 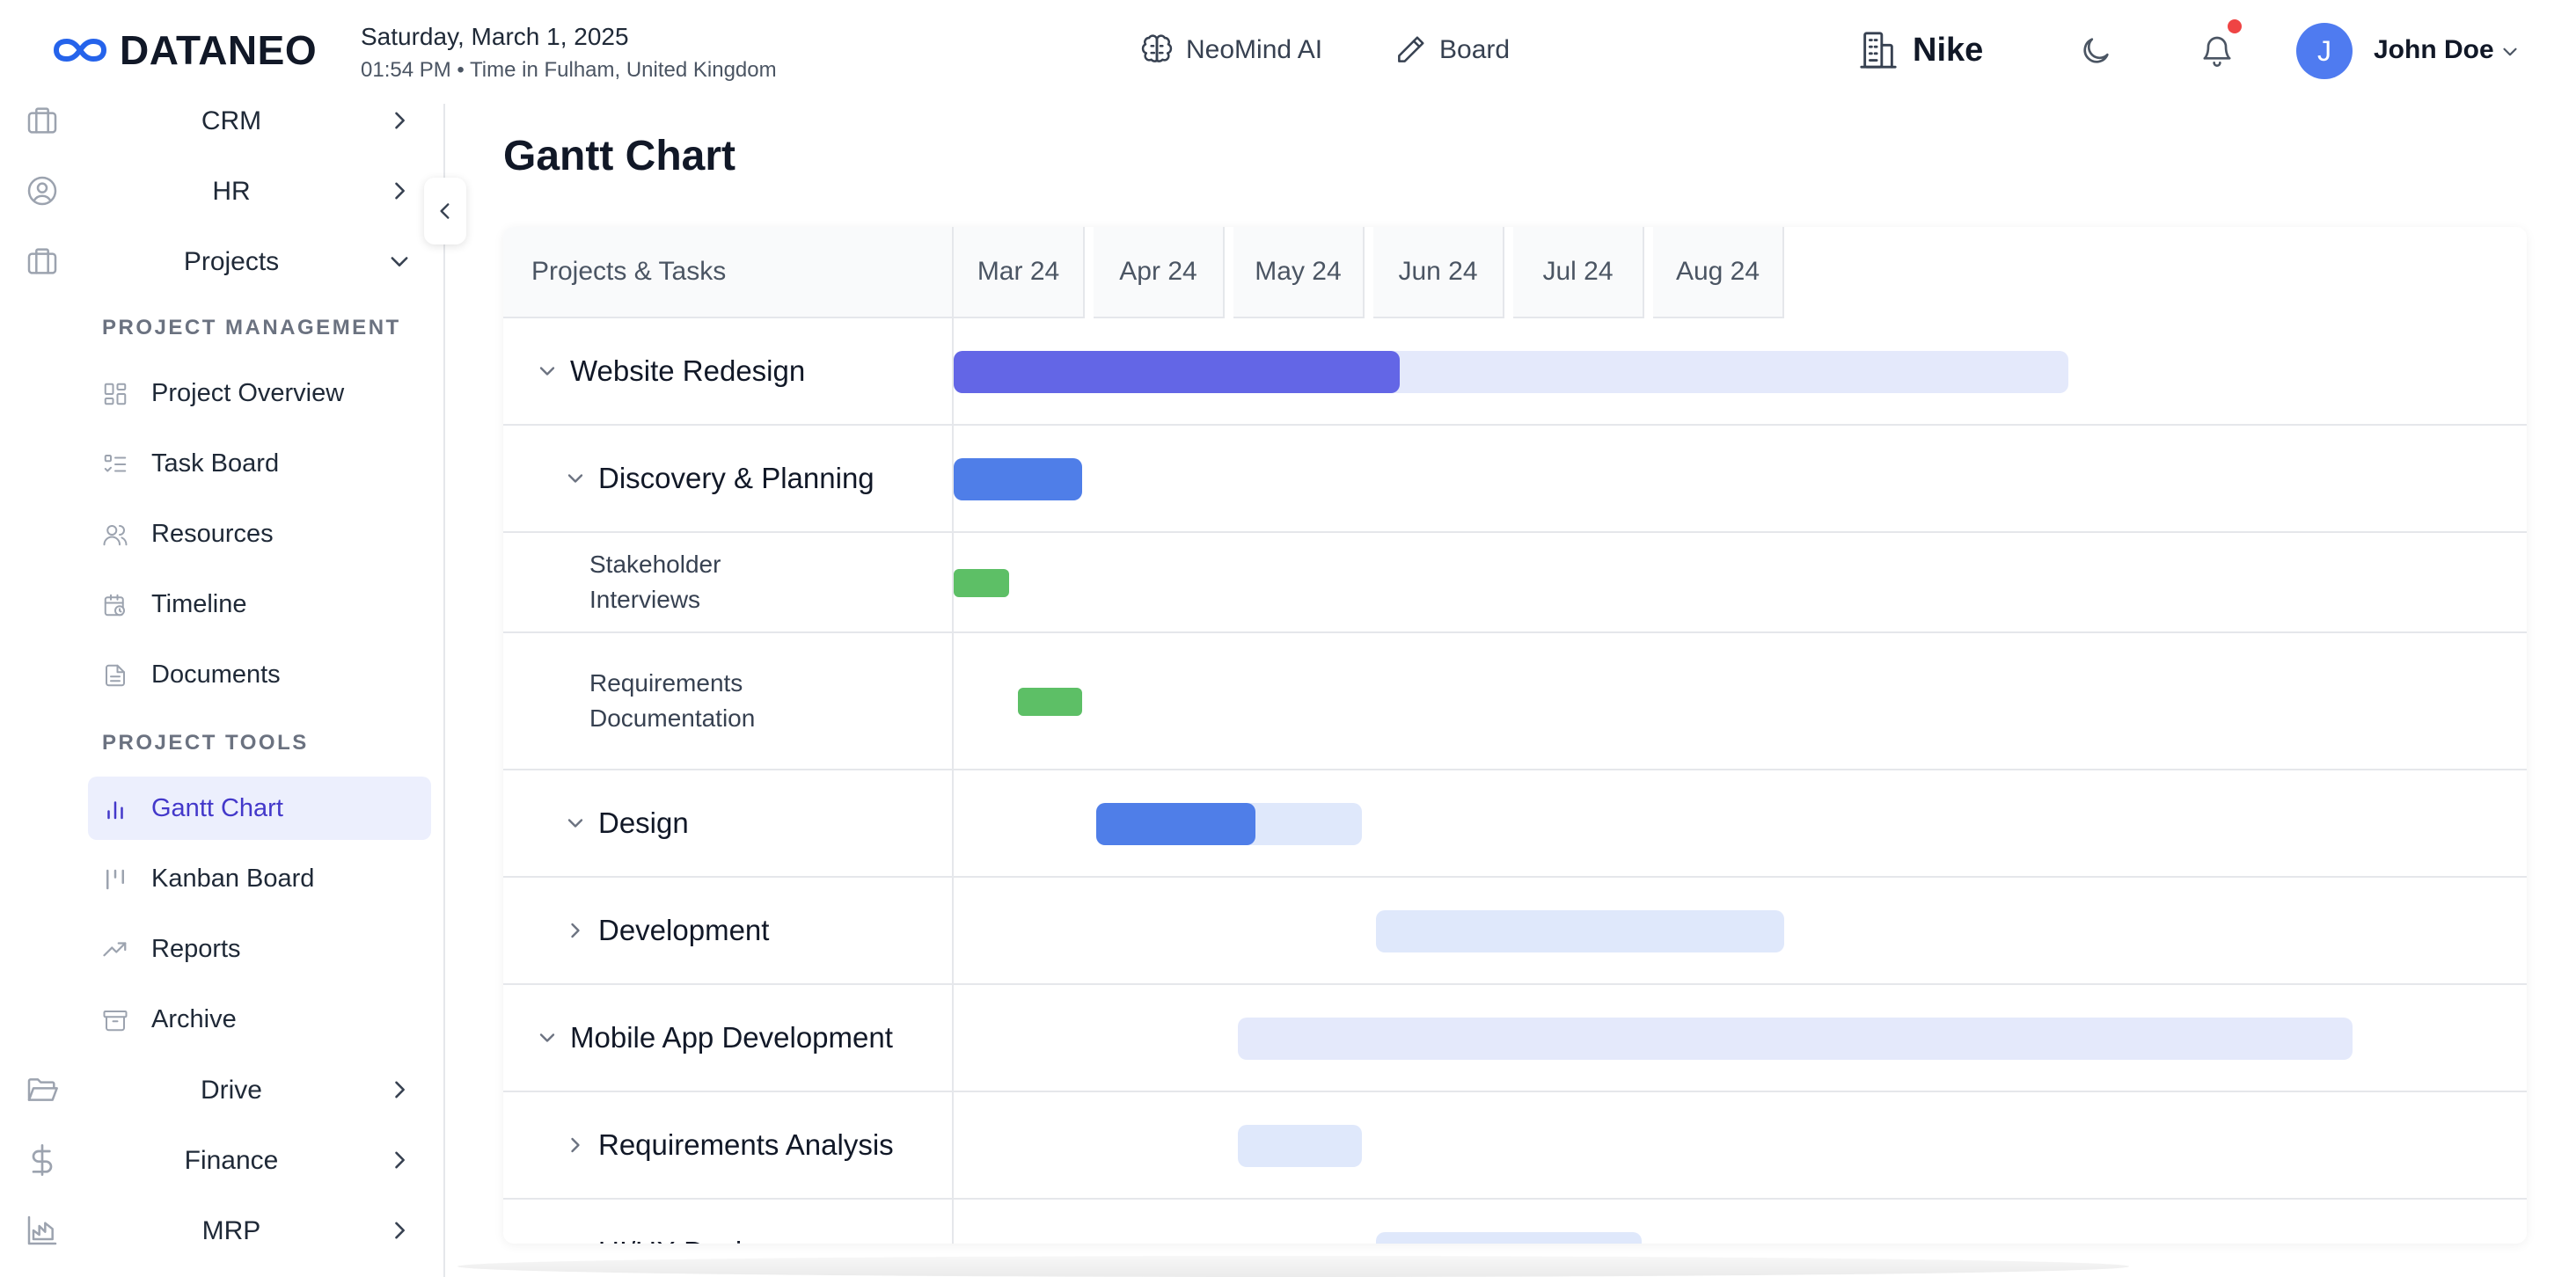 What do you see at coordinates (1515, 1146) in the screenshot?
I see `gantt-row: Requirements Analysis` at bounding box center [1515, 1146].